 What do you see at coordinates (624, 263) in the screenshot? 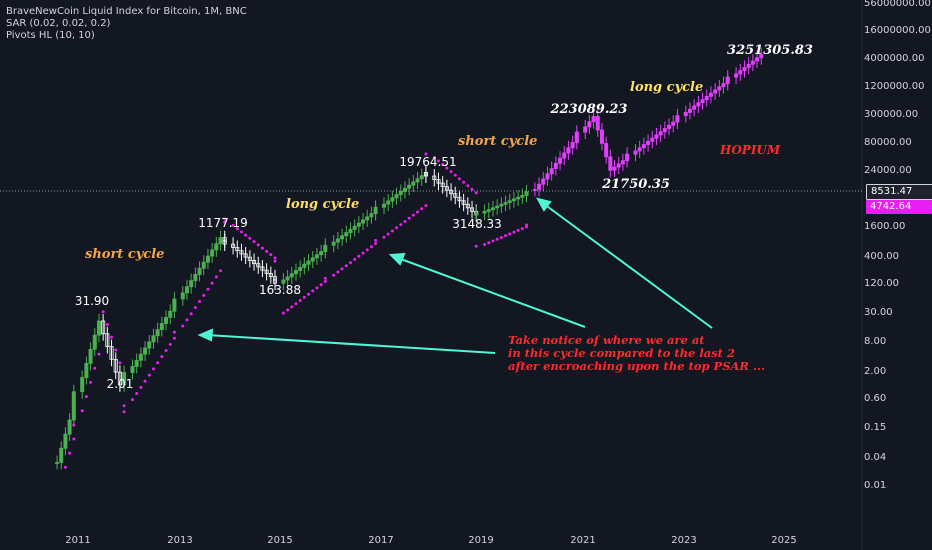
I see `arrow-2020` at bounding box center [624, 263].